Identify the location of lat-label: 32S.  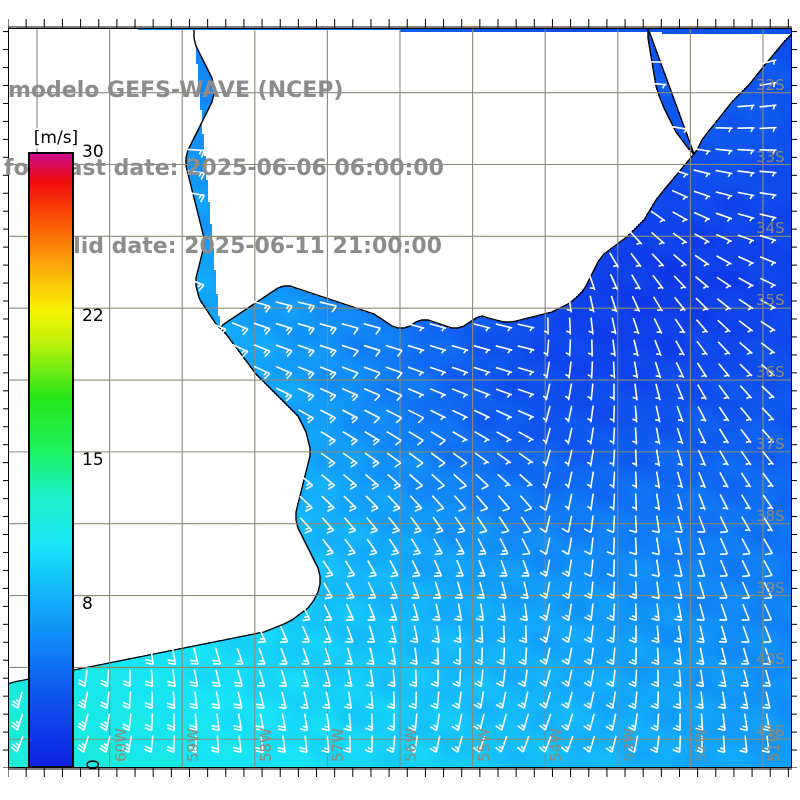
(770, 84).